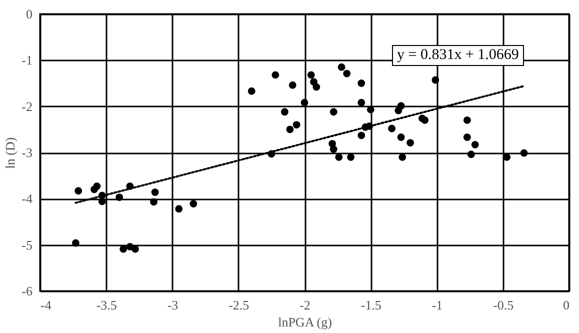 The height and width of the screenshot is (333, 579). What do you see at coordinates (29, 14) in the screenshot?
I see `y-tick-label: 0` at bounding box center [29, 14].